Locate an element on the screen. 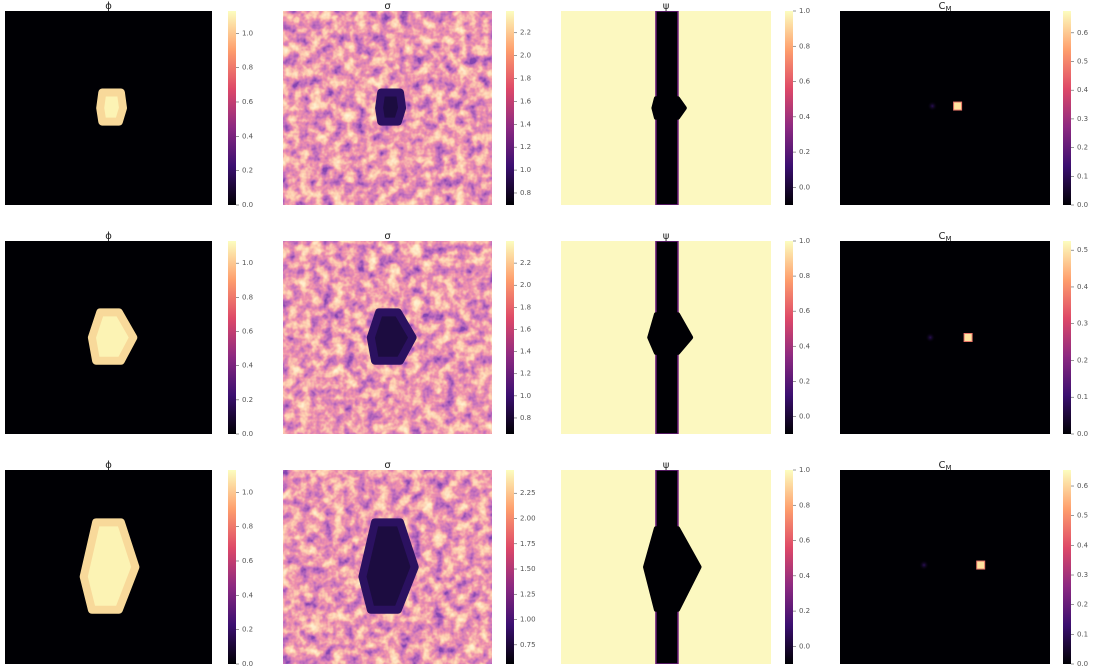 This screenshot has height=672, width=1097. panel-title: ϕ is located at coordinates (108, 6).